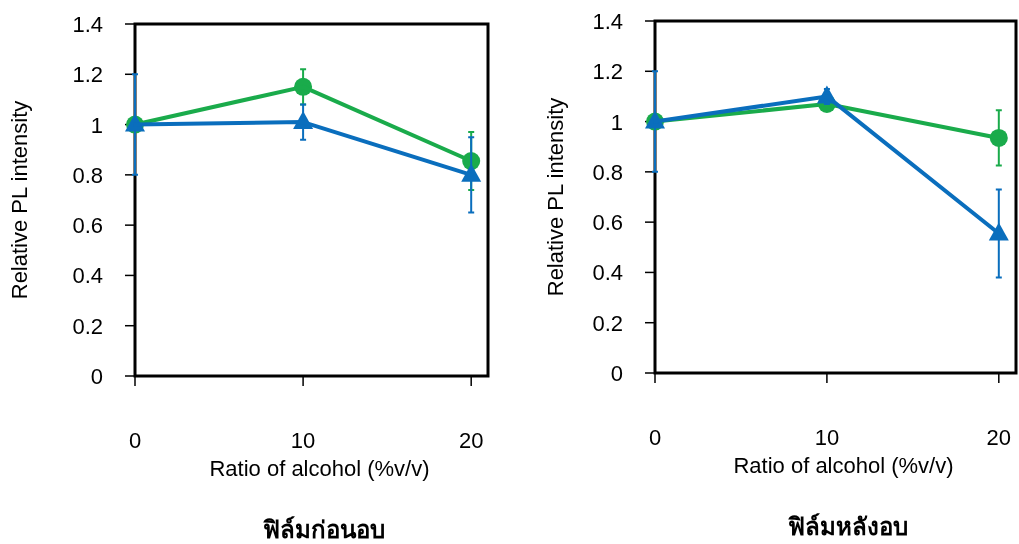 The image size is (1019, 544). What do you see at coordinates (323, 530) in the screenshot?
I see `text: ฟิล์มก่อนอบ` at bounding box center [323, 530].